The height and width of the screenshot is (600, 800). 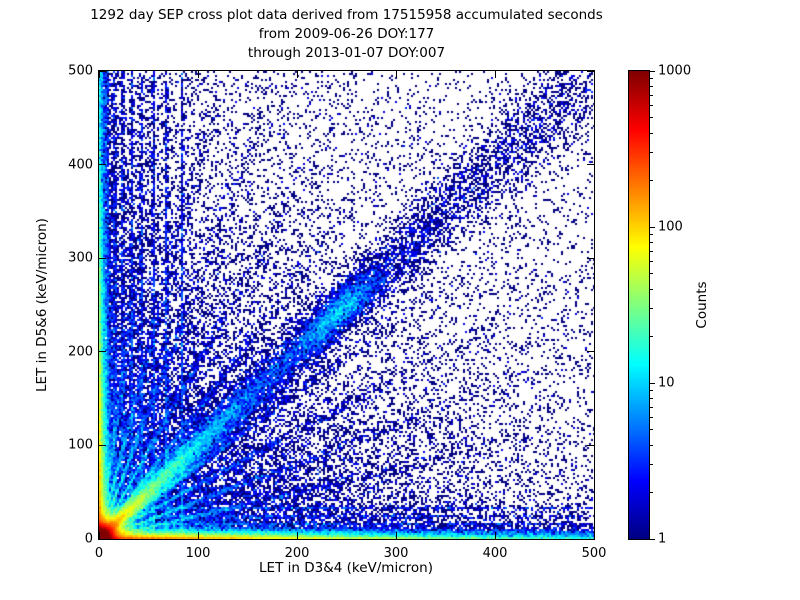 What do you see at coordinates (495, 553) in the screenshot?
I see `x-tick-label: 400` at bounding box center [495, 553].